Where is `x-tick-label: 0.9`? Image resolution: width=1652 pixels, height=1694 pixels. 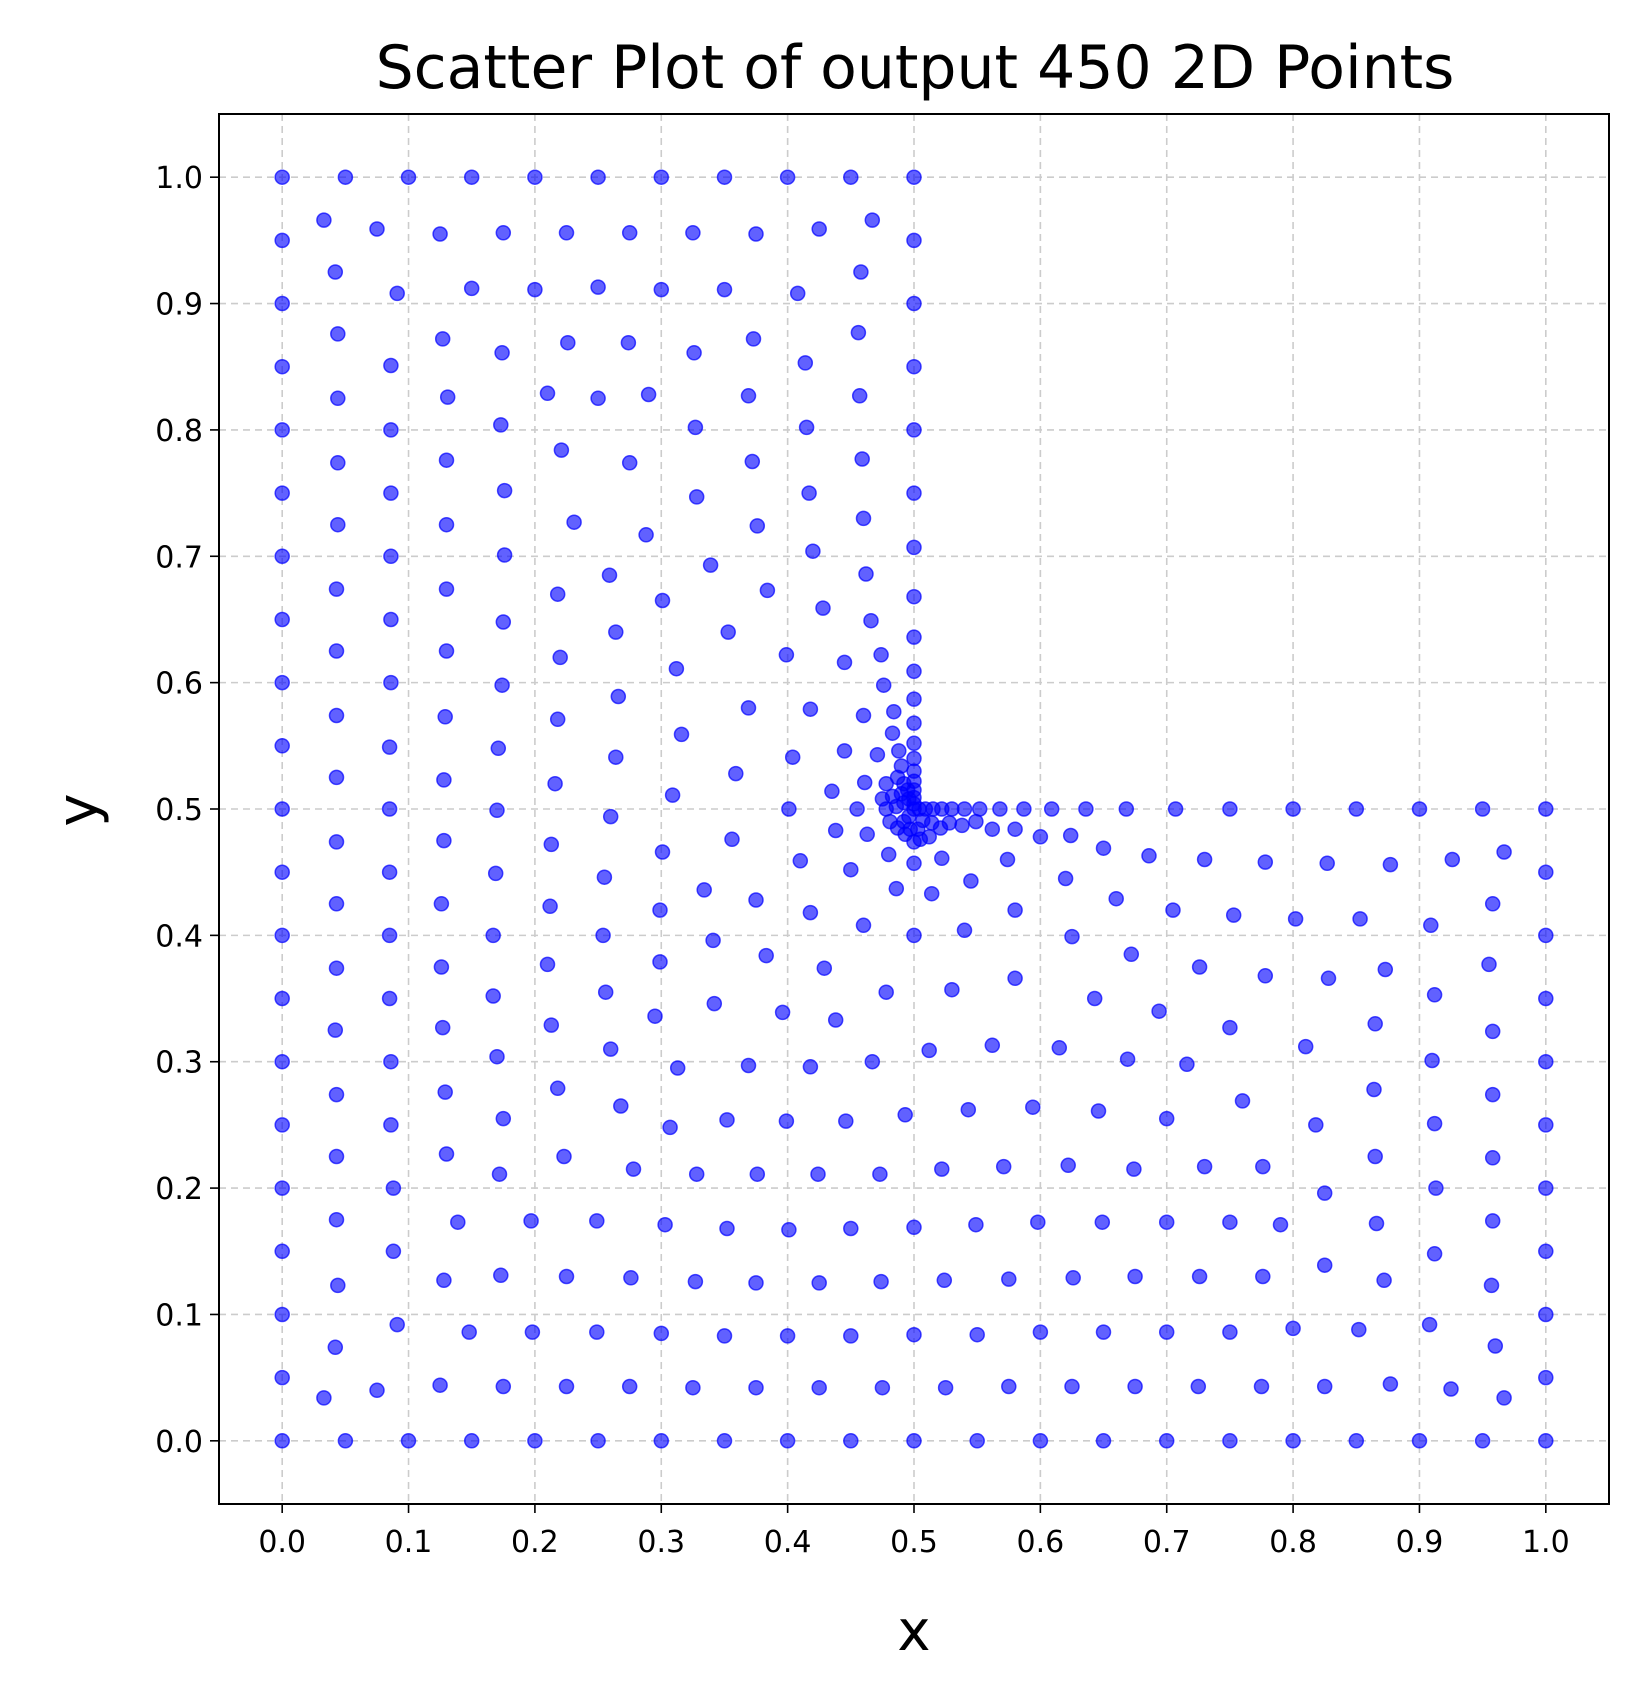 x-tick-label: 0.9 is located at coordinates (1420, 1542).